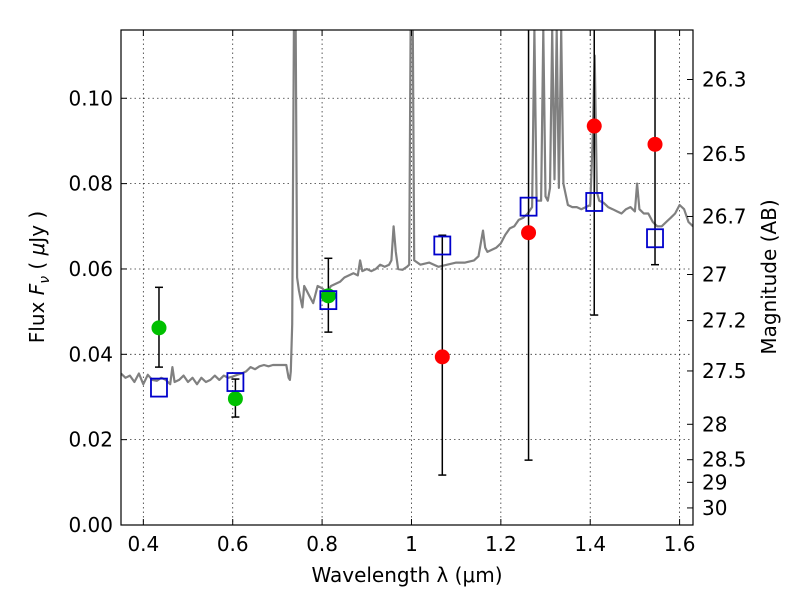 The width and height of the screenshot is (800, 600). Describe the element at coordinates (769, 276) in the screenshot. I see `magnitude-axis-label: Magnitude (AB)` at that location.